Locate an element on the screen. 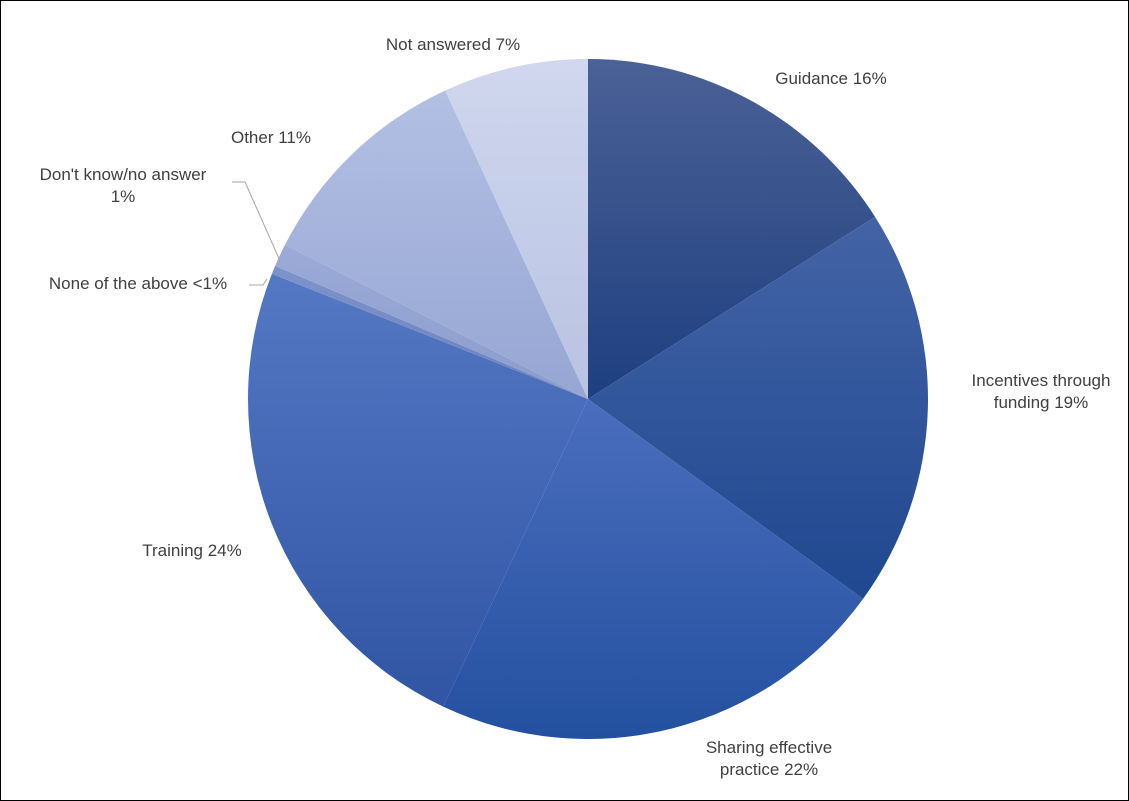 This screenshot has width=1129, height=801. slice-label-line: funding 19% is located at coordinates (1041, 402).